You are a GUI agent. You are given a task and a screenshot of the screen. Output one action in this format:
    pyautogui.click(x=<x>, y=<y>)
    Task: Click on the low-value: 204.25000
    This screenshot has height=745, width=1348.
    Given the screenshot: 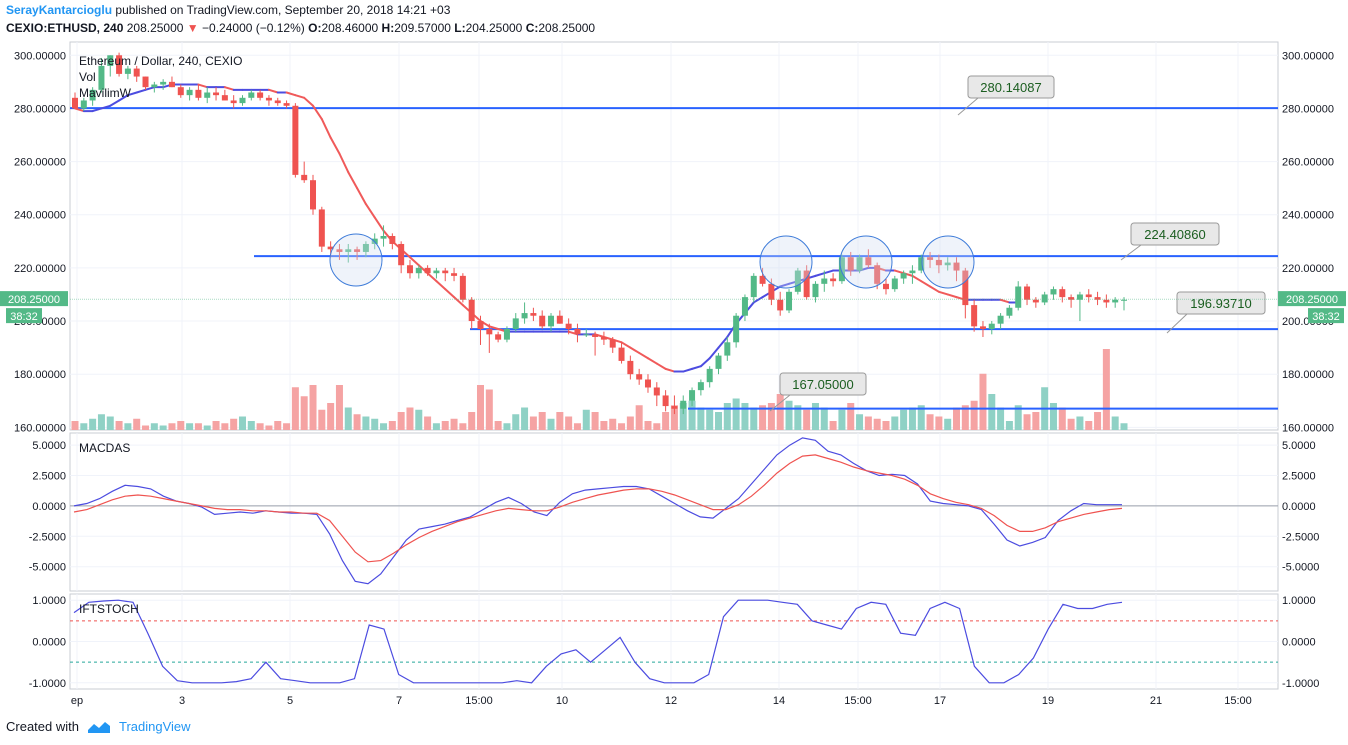 What is the action you would take?
    pyautogui.click(x=494, y=28)
    